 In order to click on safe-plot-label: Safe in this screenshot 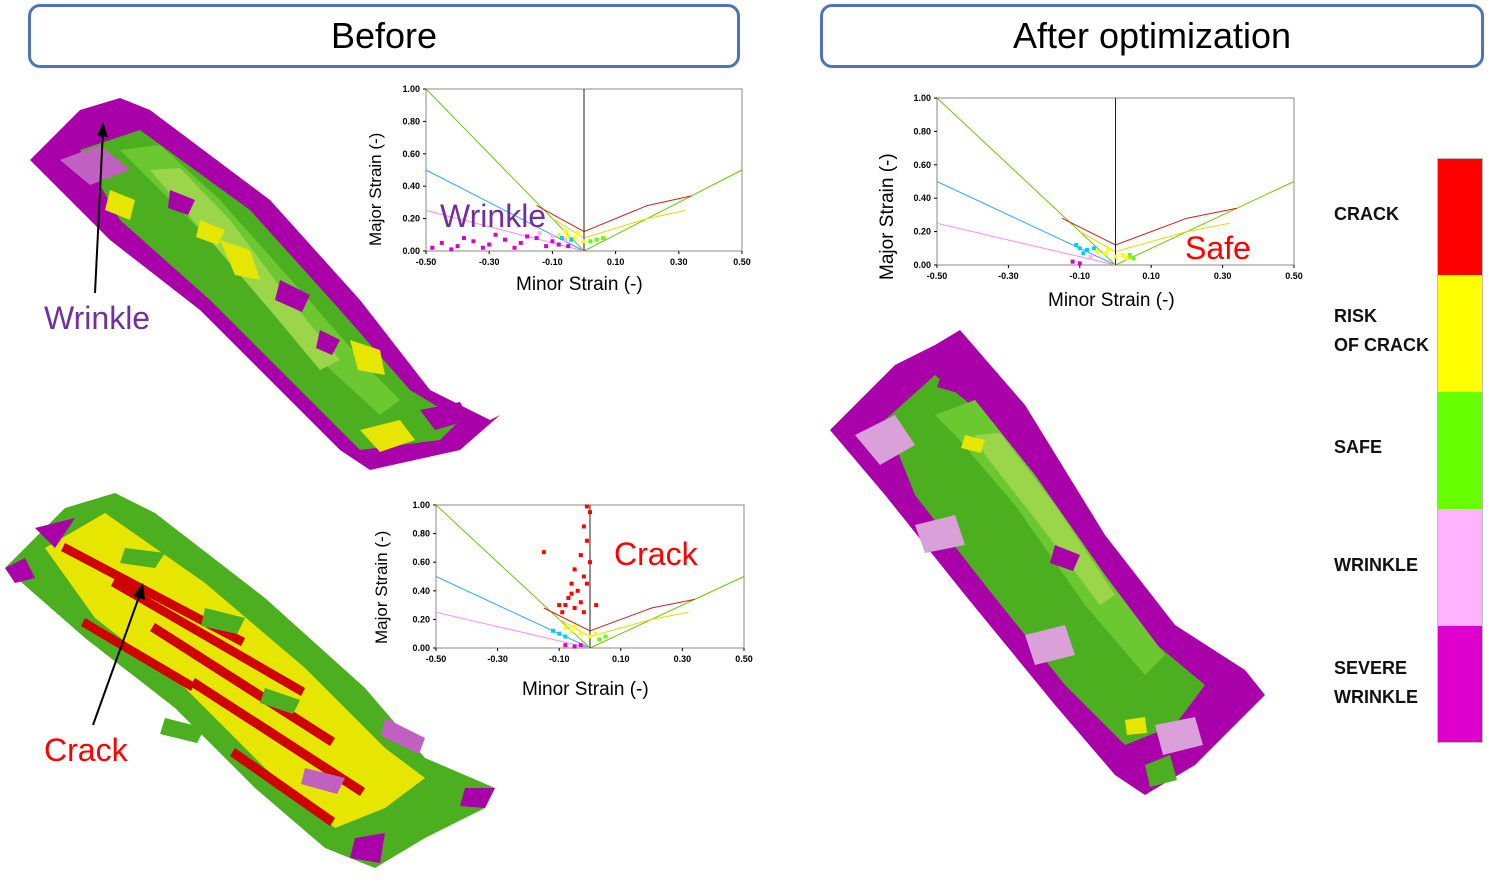, I will do `click(1218, 248)`.